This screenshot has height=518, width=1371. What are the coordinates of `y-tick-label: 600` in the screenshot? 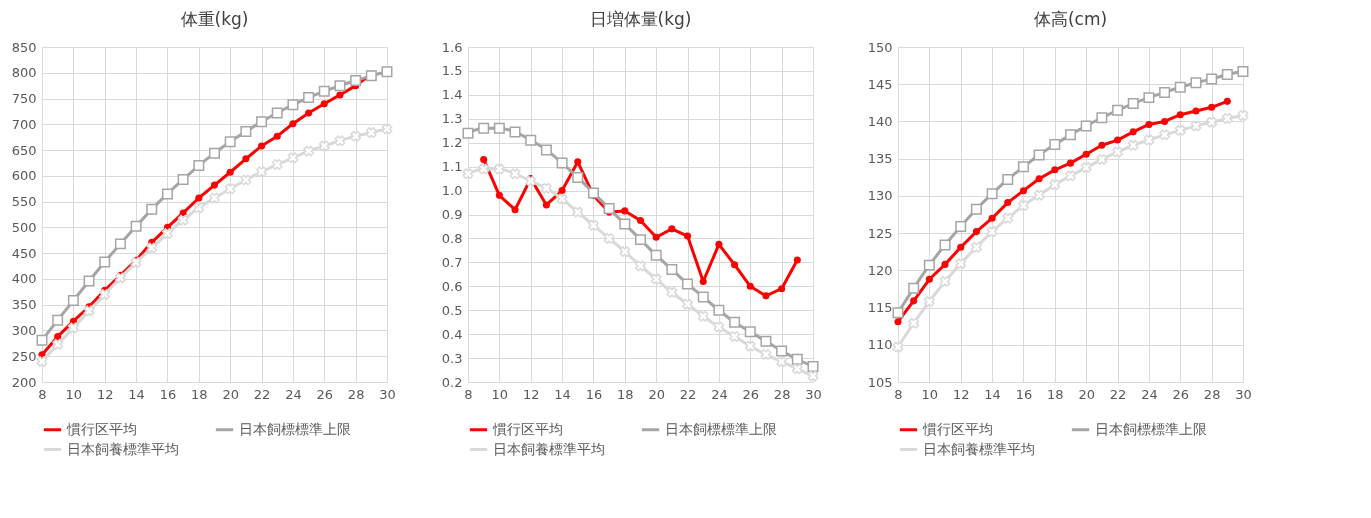 It's located at (24, 176).